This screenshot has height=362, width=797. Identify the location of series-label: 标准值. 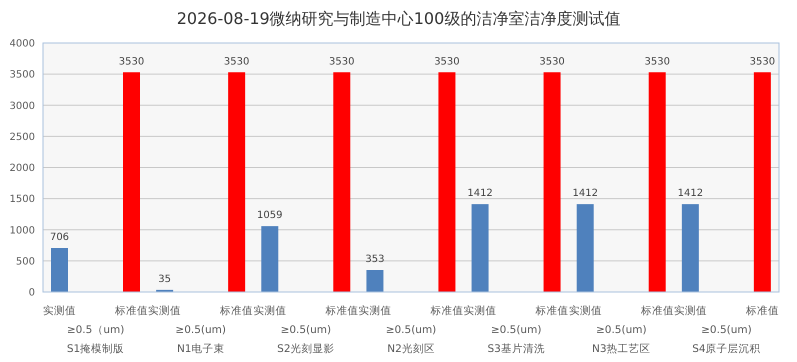
(551, 310).